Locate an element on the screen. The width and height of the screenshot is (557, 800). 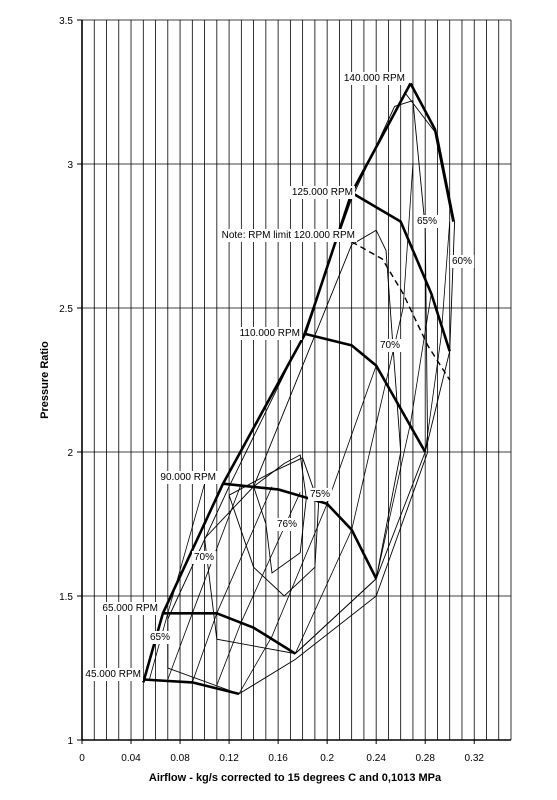
x-tick-label: 0.28 is located at coordinates (425, 758).